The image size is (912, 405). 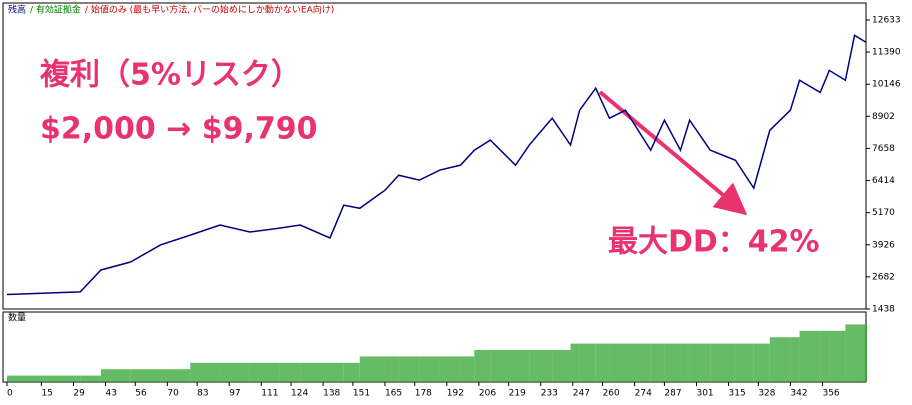 I want to click on x-tick-label: 247, so click(x=581, y=394).